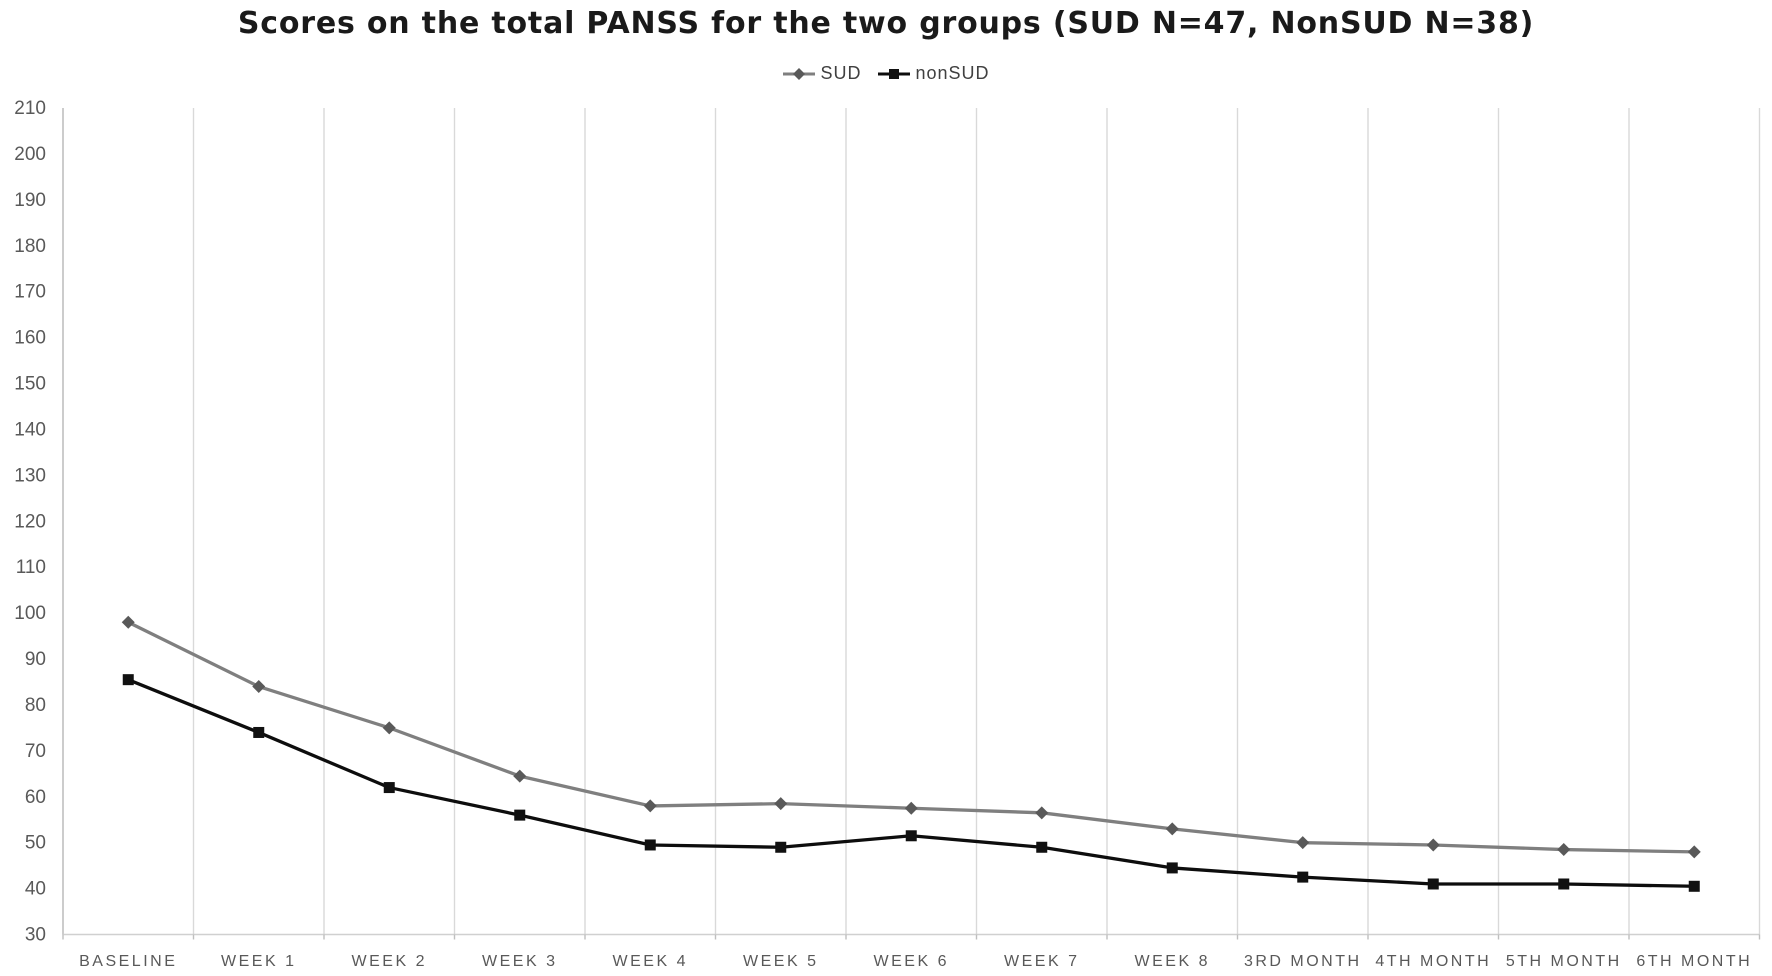 This screenshot has height=976, width=1772. Describe the element at coordinates (911, 961) in the screenshot. I see `x-category-label: WEEK 6` at that location.